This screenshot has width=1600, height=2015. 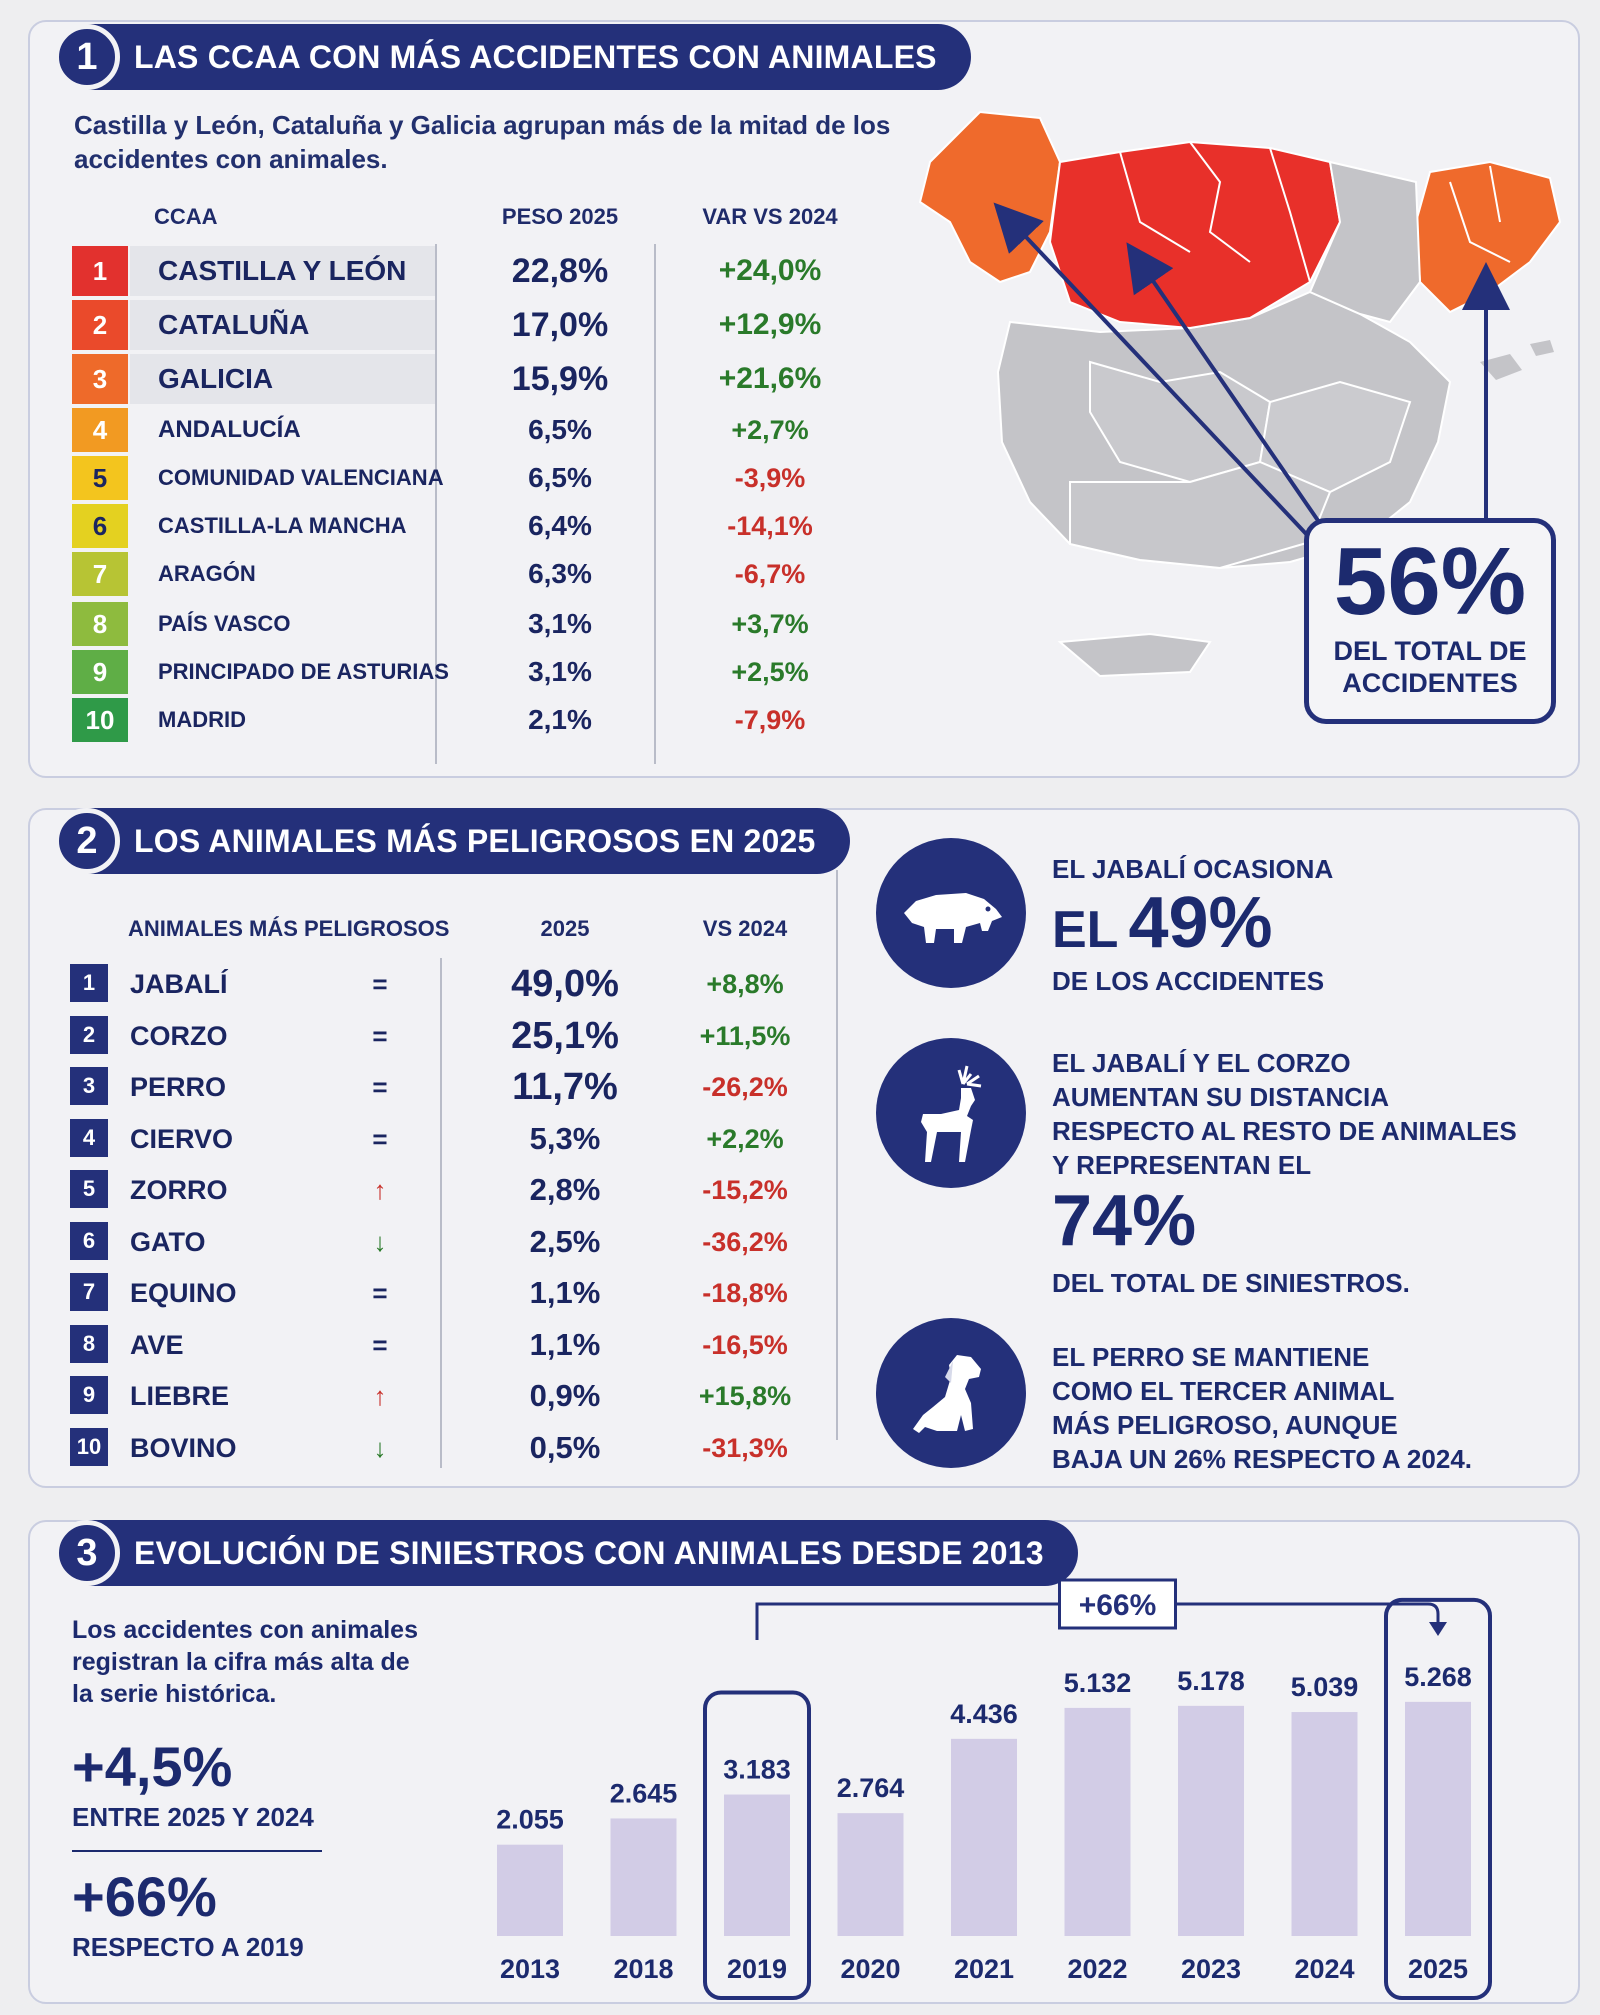 I want to click on dog-icon-circle, so click(x=951, y=1393).